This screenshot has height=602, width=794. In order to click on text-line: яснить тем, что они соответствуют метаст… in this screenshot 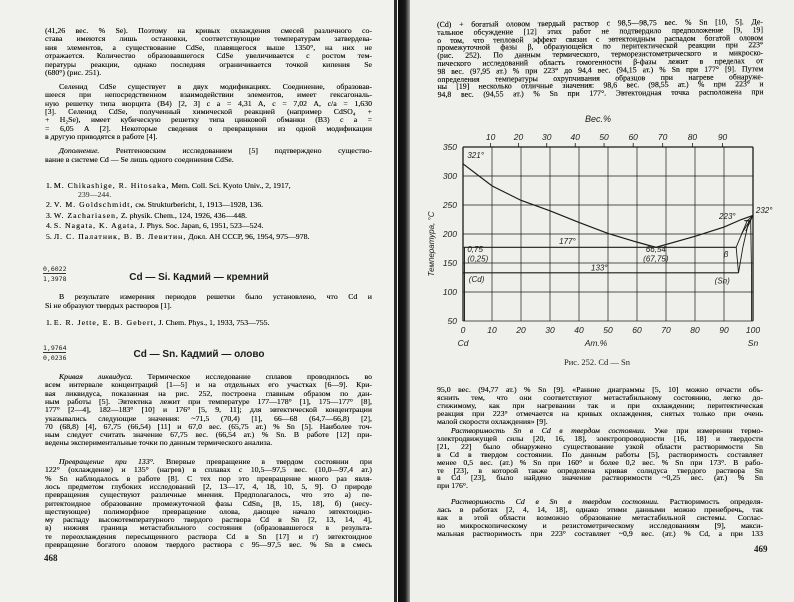, I will do `click(600, 397)`.